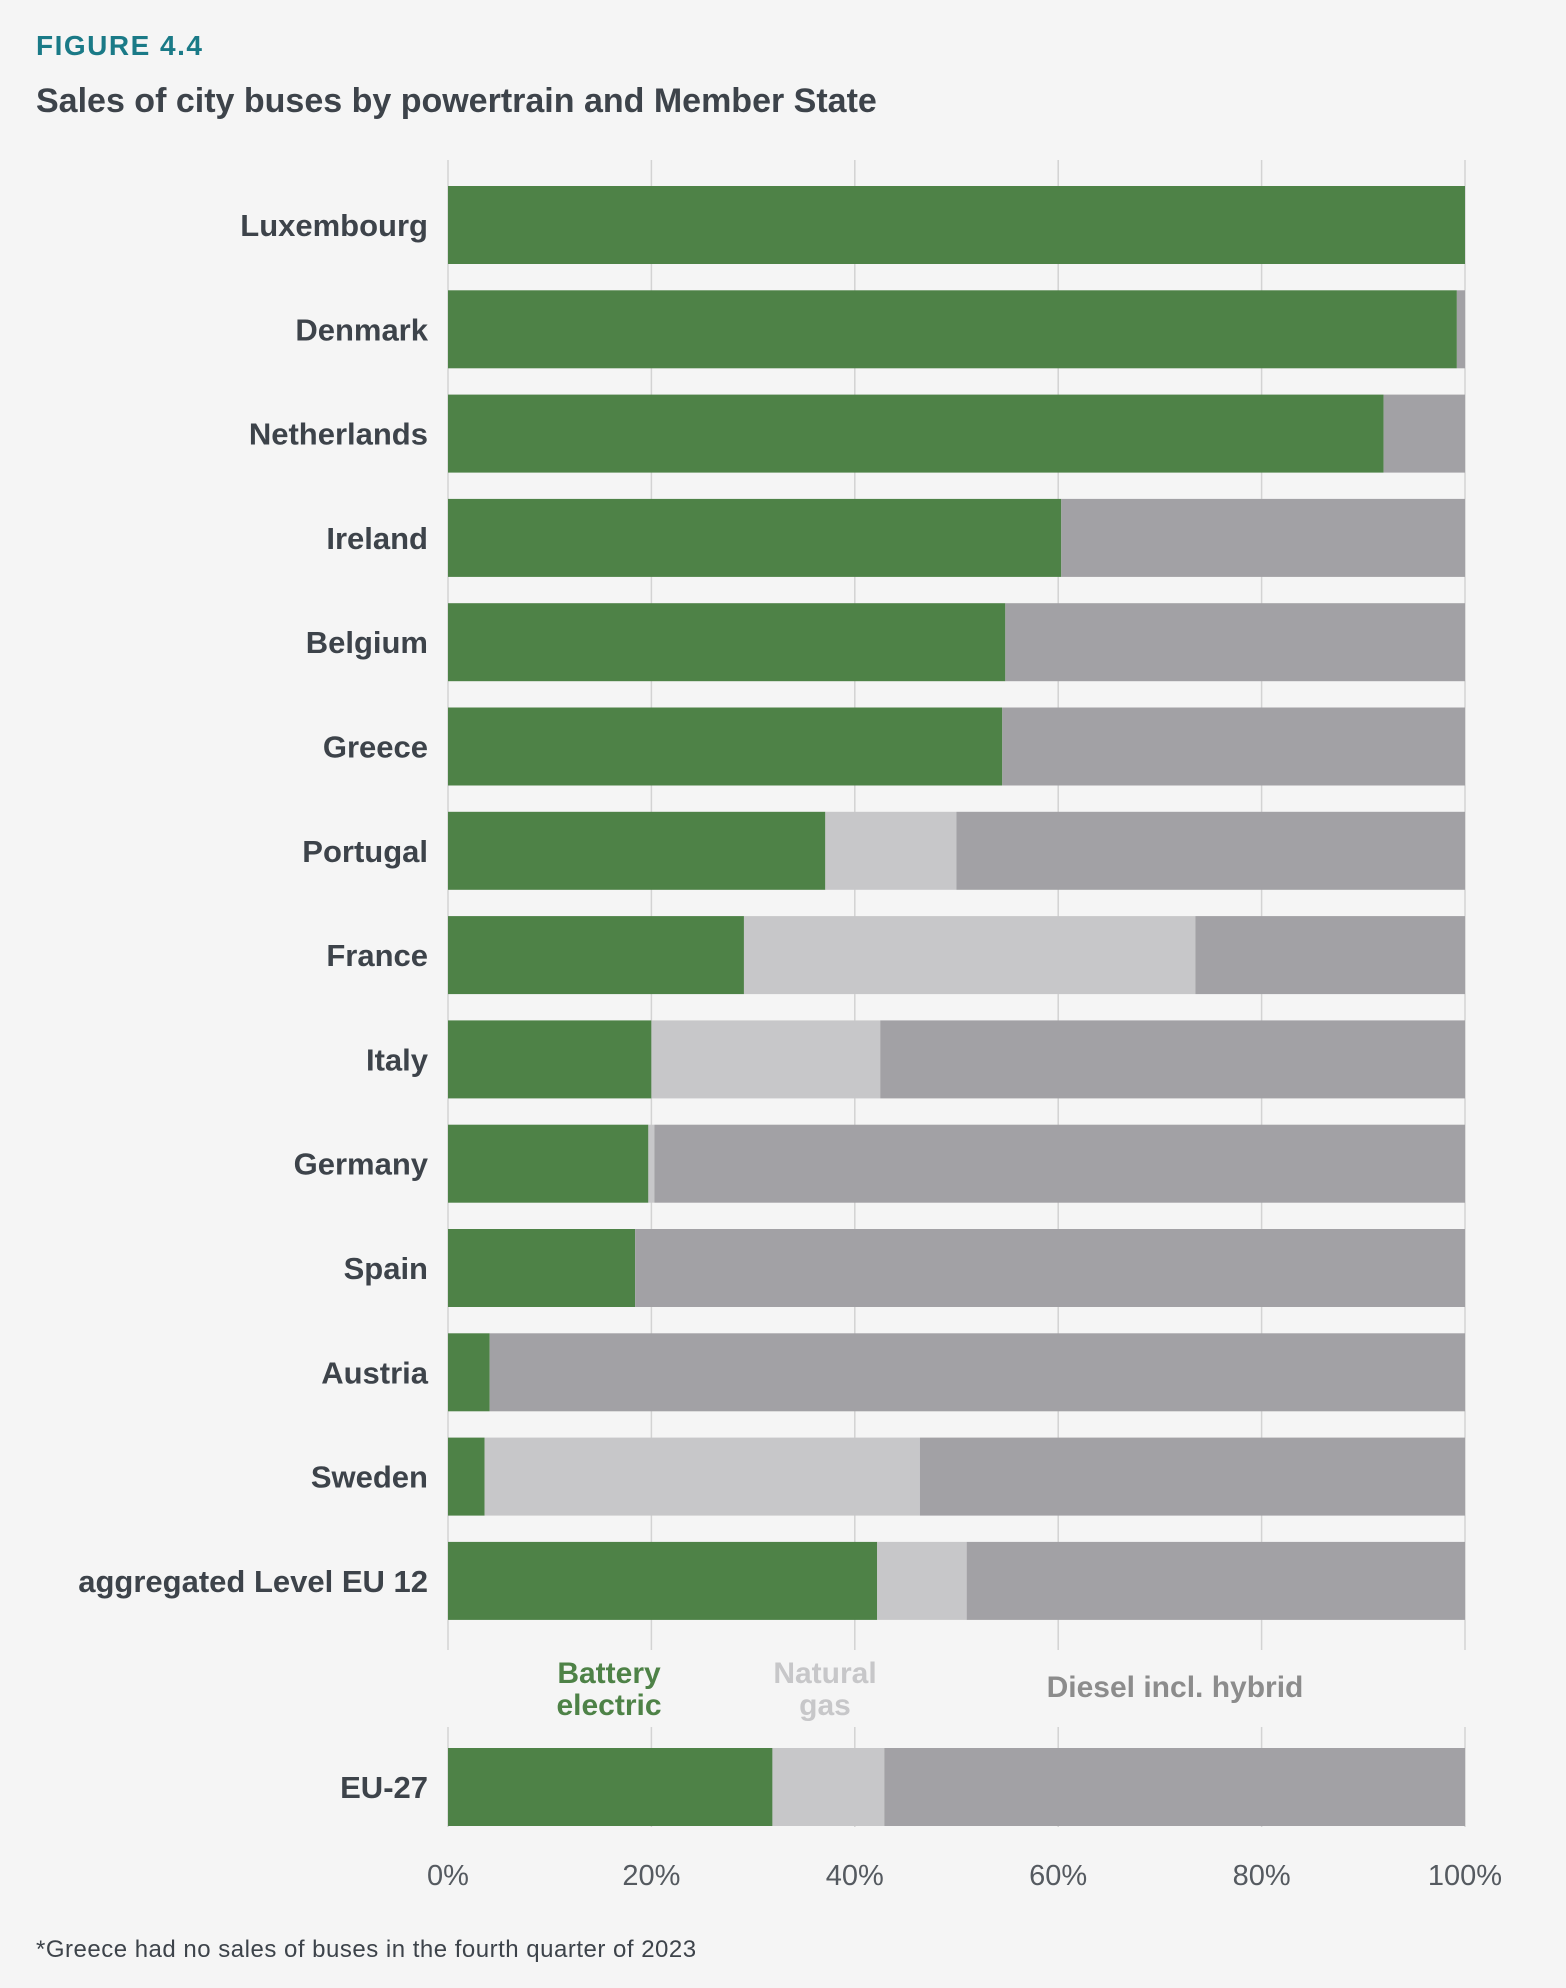 This screenshot has width=1566, height=1988. I want to click on category-label: Denmark, so click(361, 329).